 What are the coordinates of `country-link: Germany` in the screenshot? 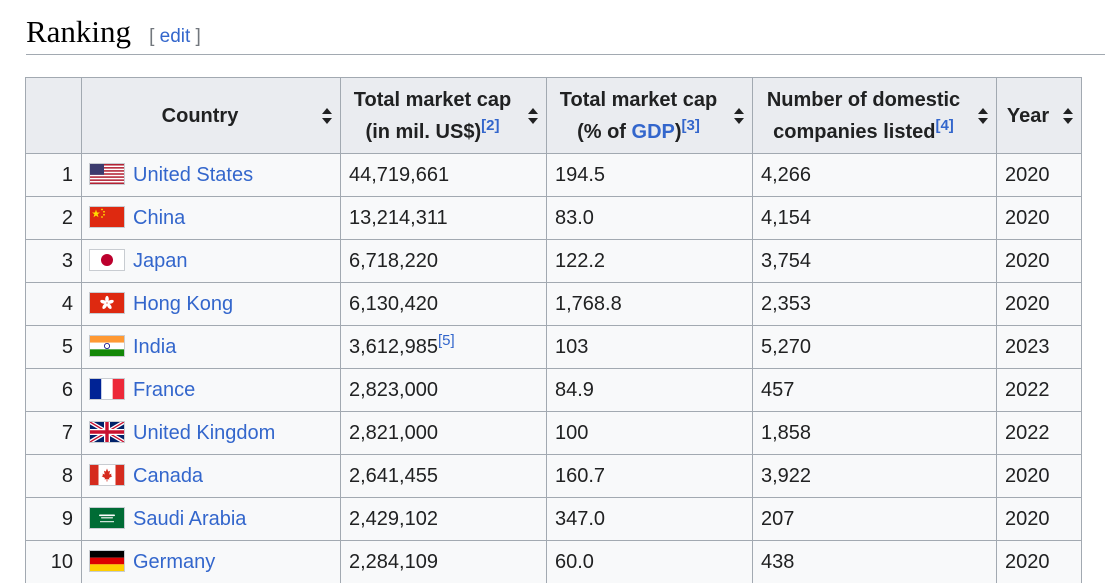 It's located at (174, 562).